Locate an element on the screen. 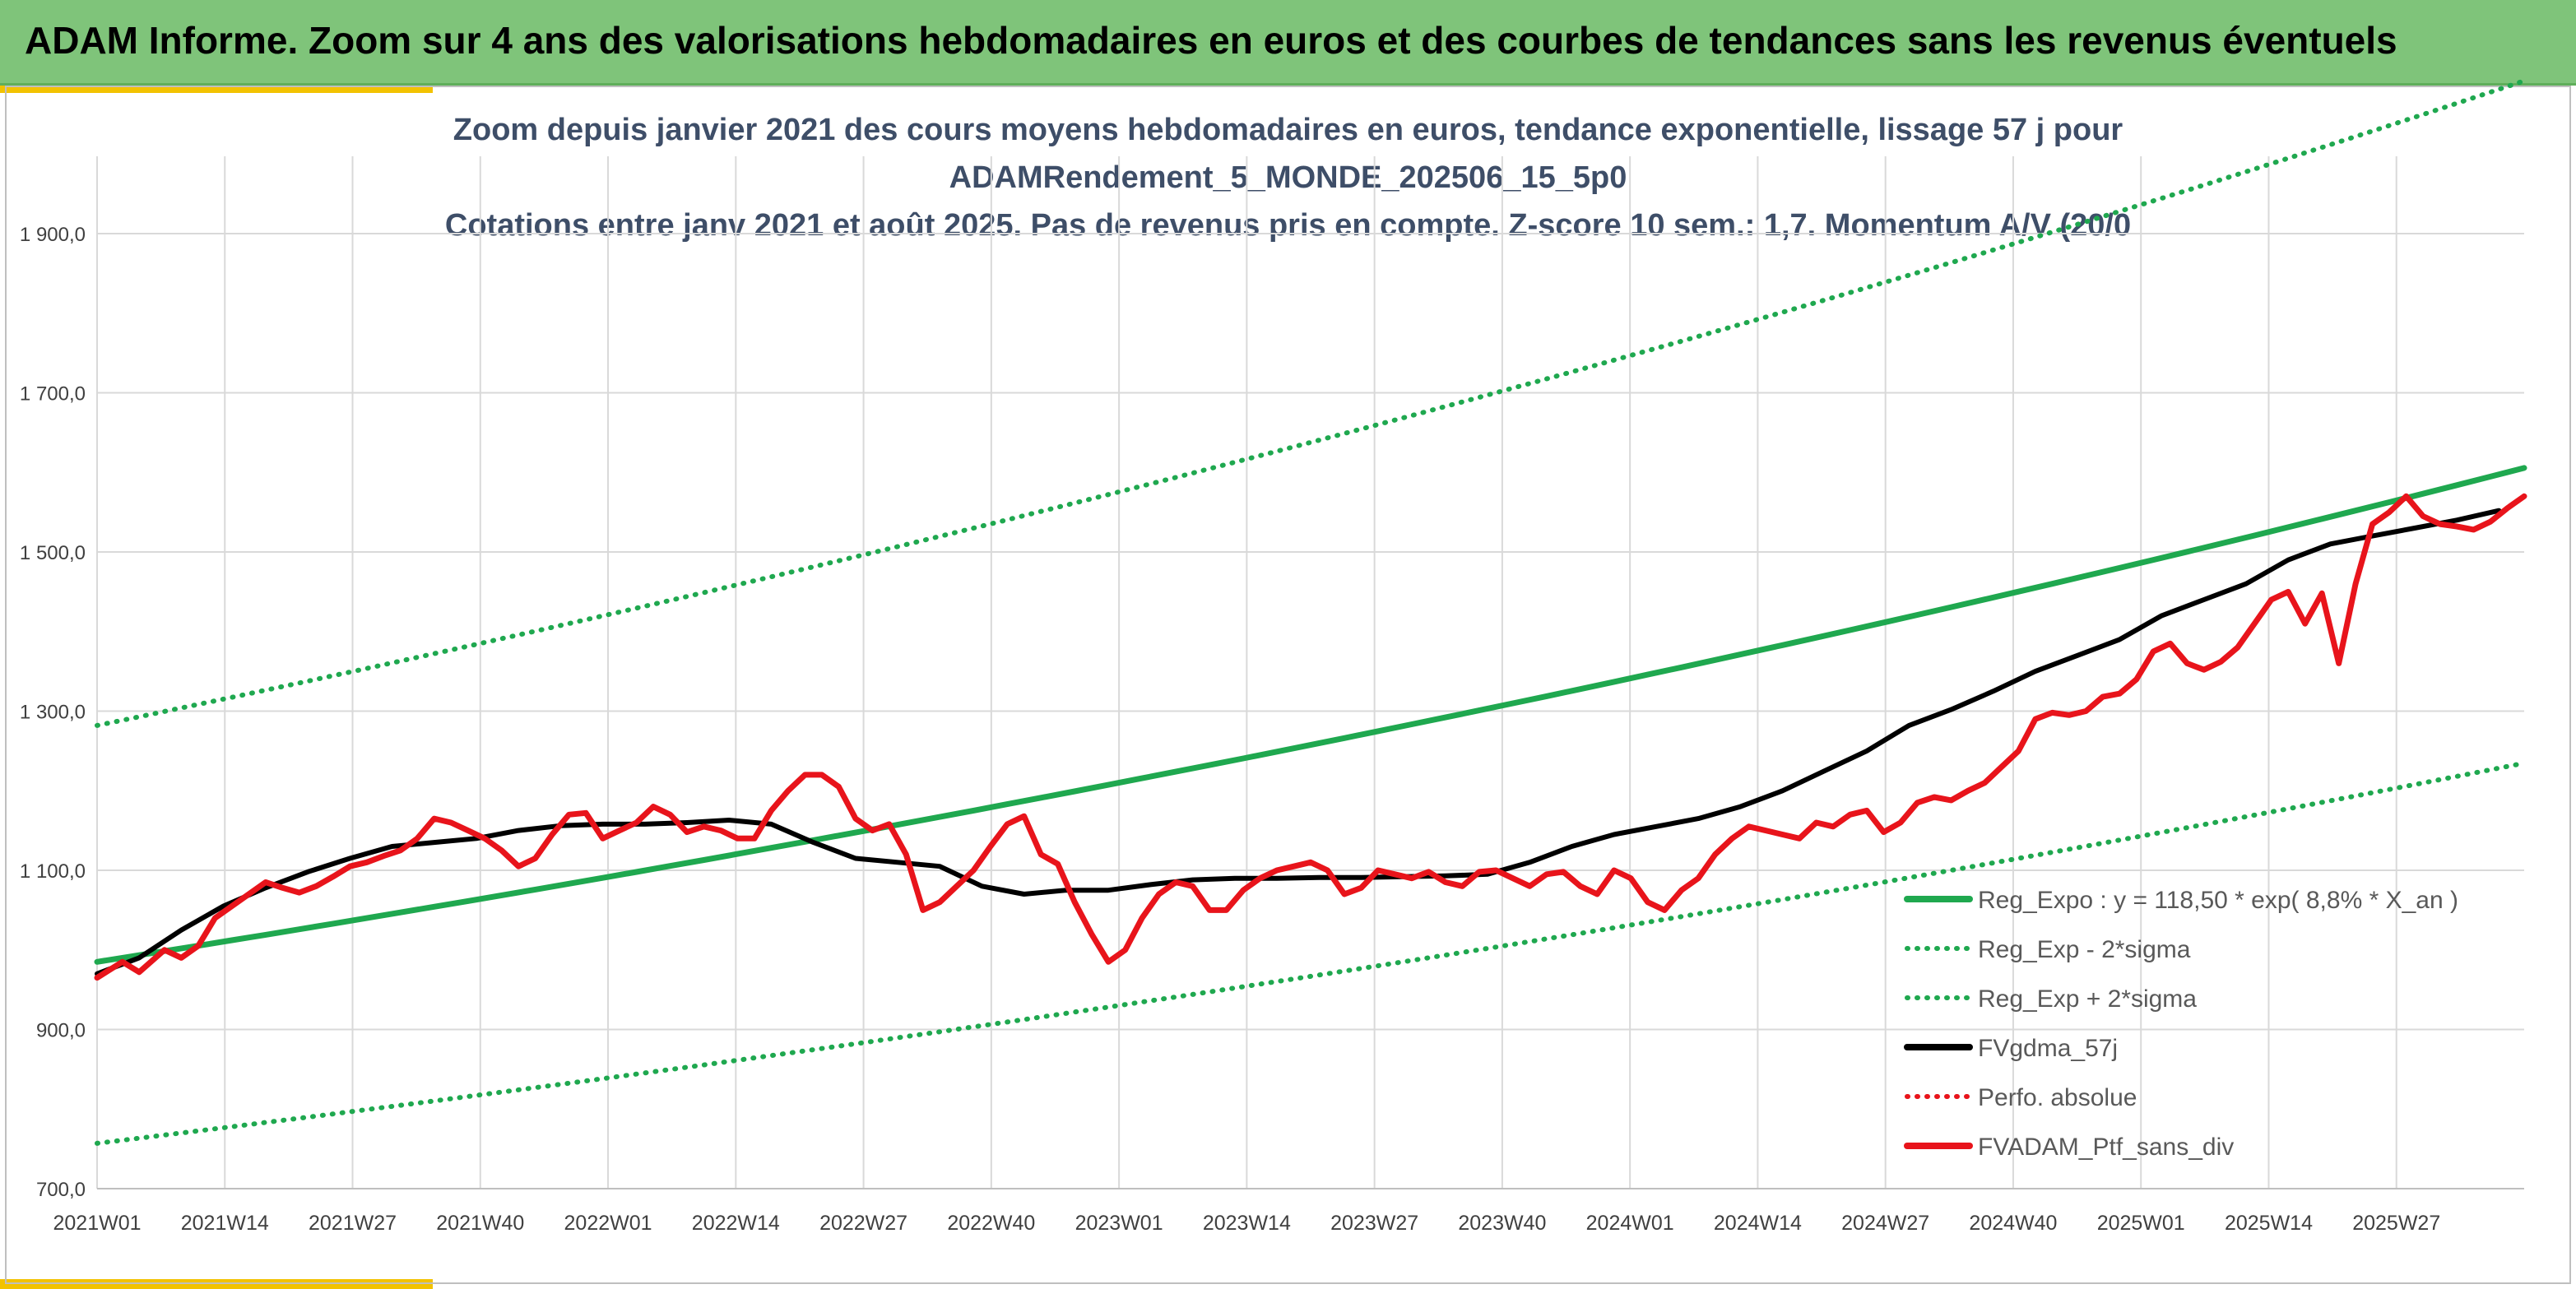  x-tick-label: 2025W27 is located at coordinates (2396, 1223).